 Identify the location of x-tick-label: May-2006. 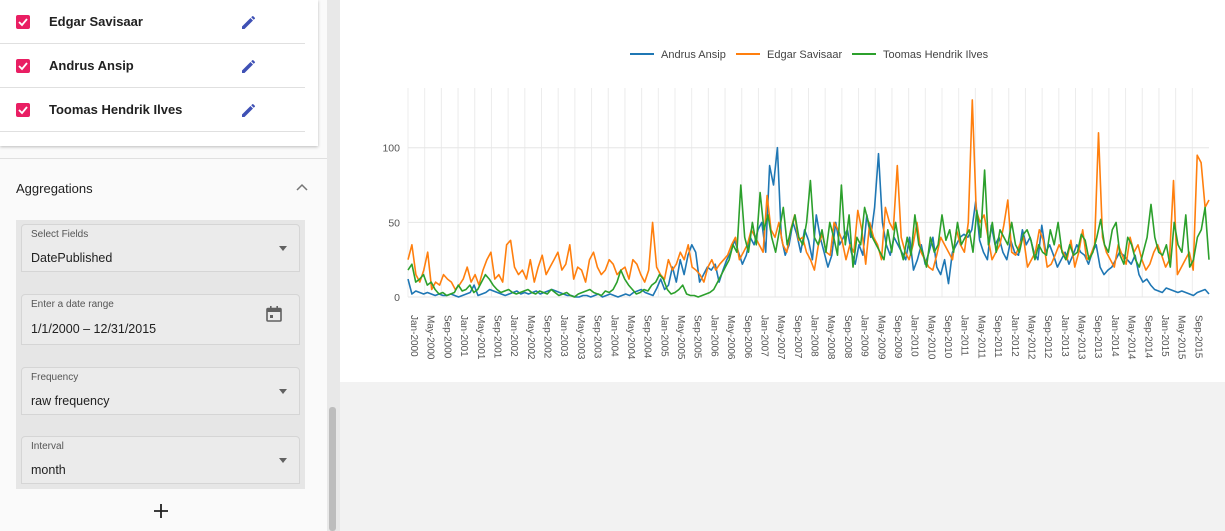
(730, 337).